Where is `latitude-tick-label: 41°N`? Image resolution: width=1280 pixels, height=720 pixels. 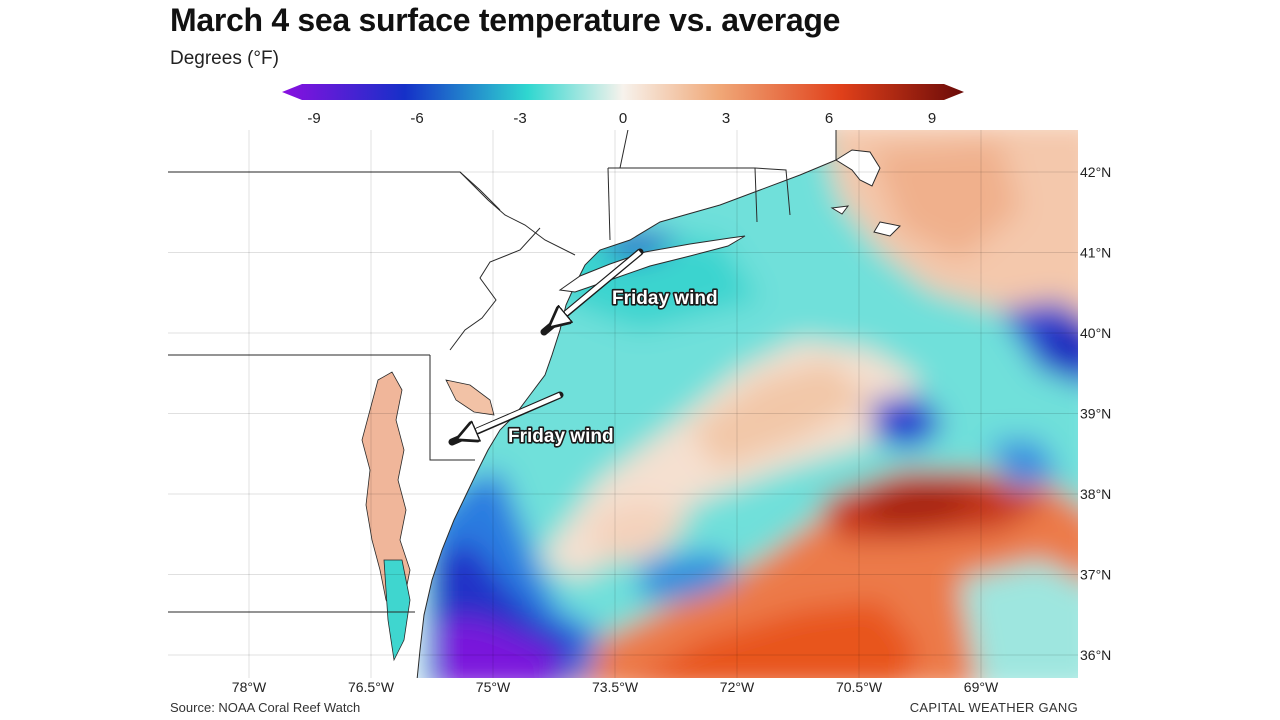
latitude-tick-label: 41°N is located at coordinates (1095, 253).